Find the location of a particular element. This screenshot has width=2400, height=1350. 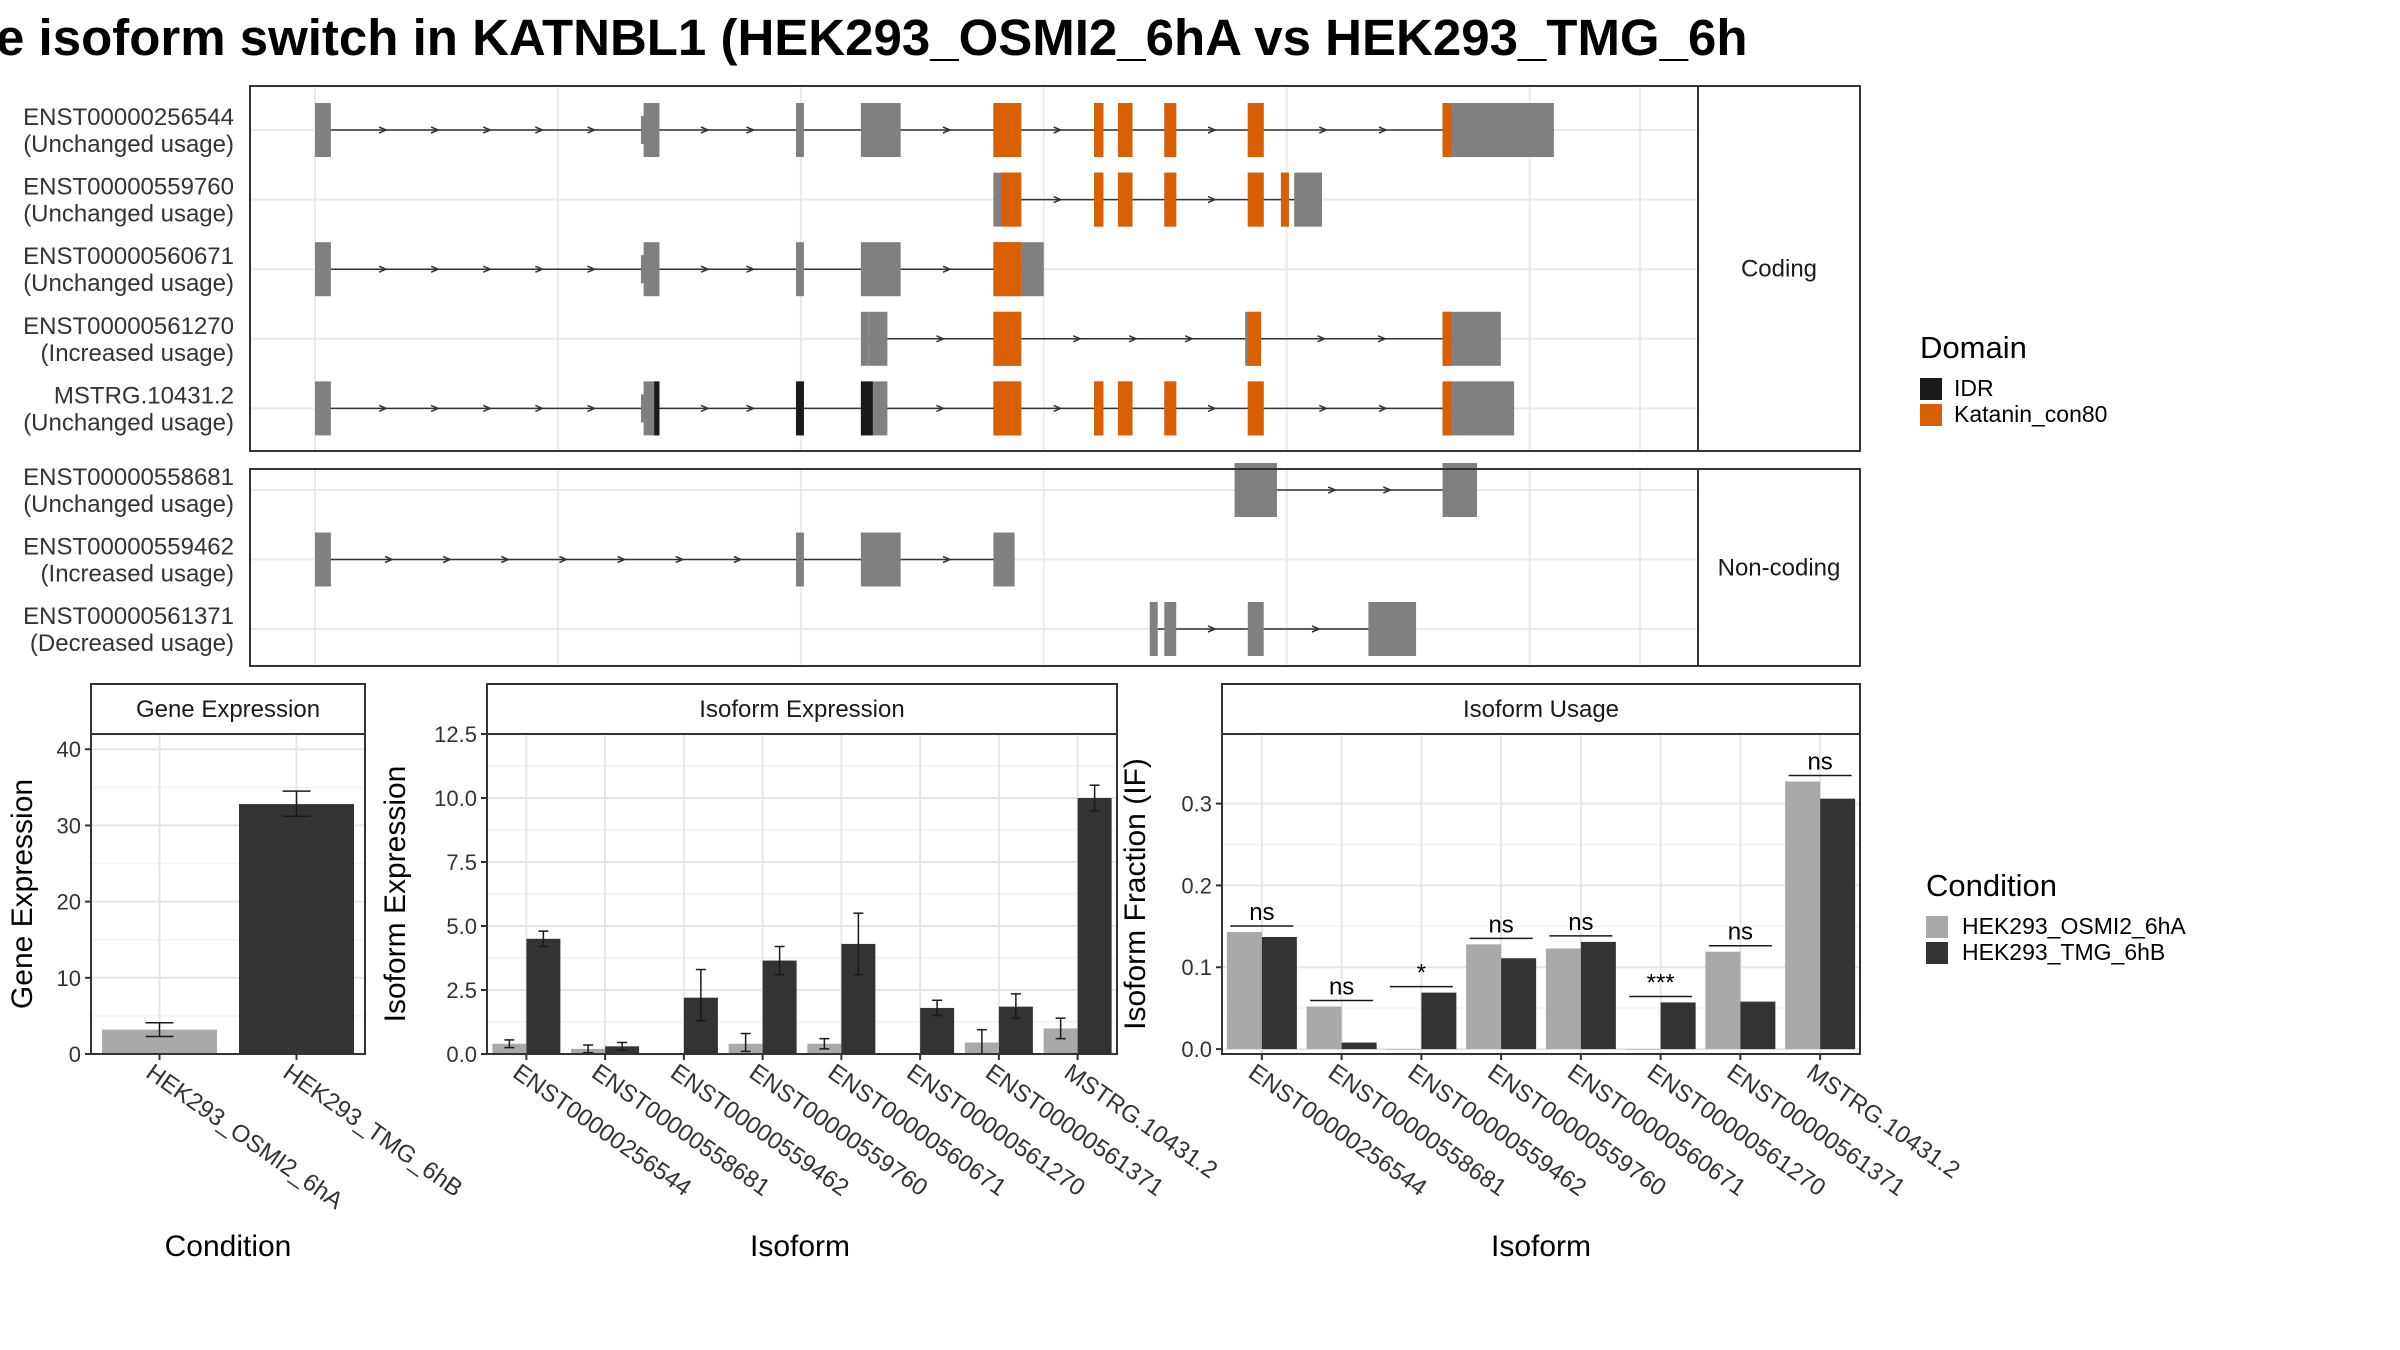

isoform-label: ENST00000559462 is located at coordinates (128, 547).